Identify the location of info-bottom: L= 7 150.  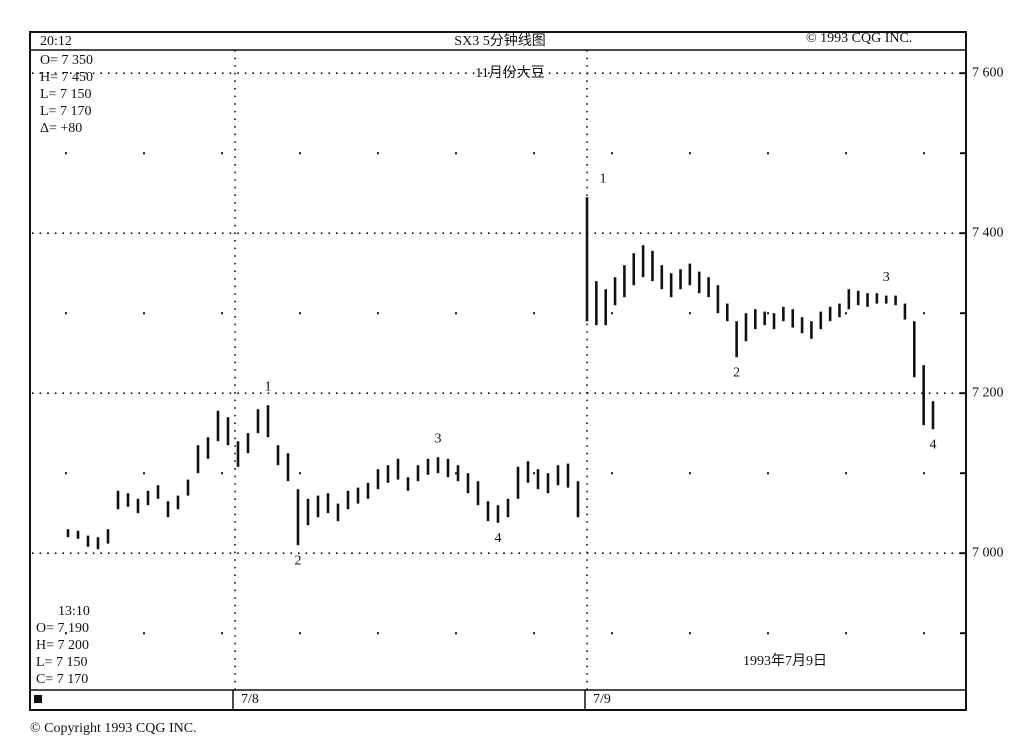
(61, 662).